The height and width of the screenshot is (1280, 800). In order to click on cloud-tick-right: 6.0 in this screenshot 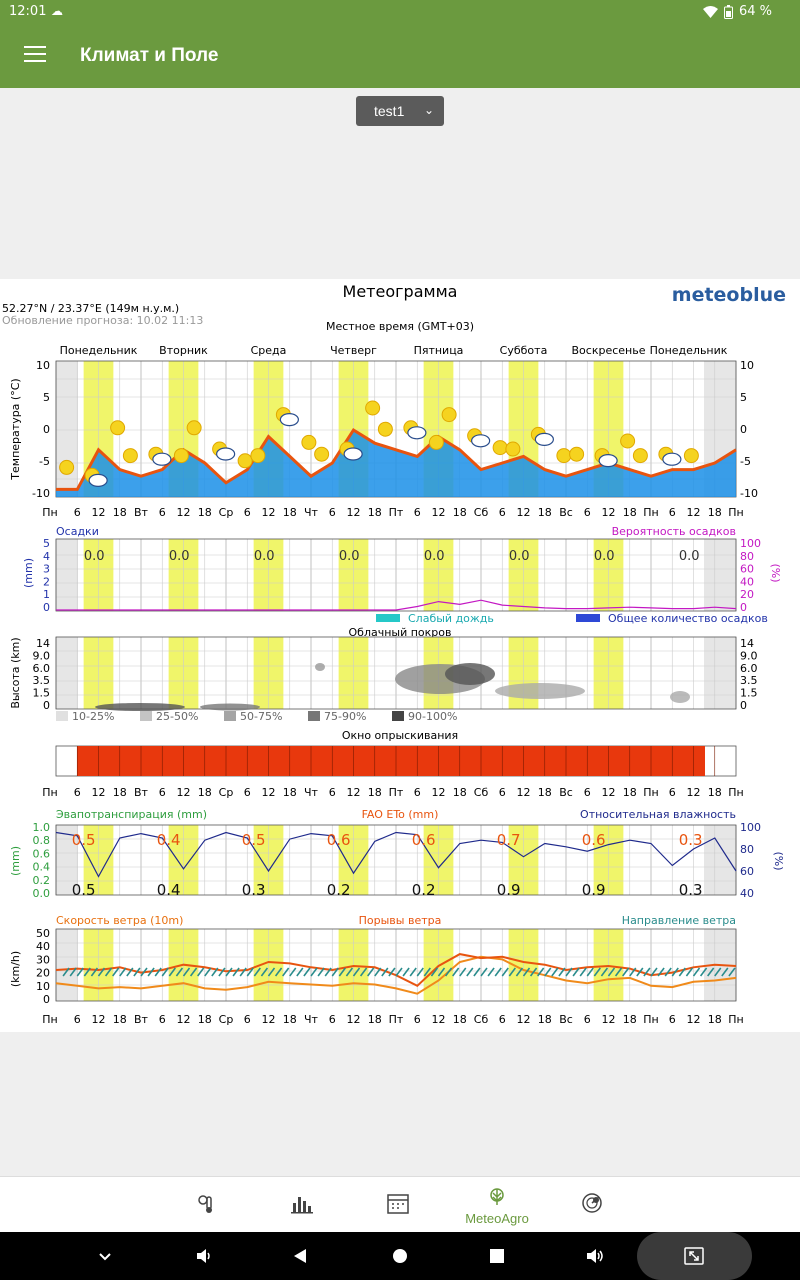, I will do `click(749, 668)`.